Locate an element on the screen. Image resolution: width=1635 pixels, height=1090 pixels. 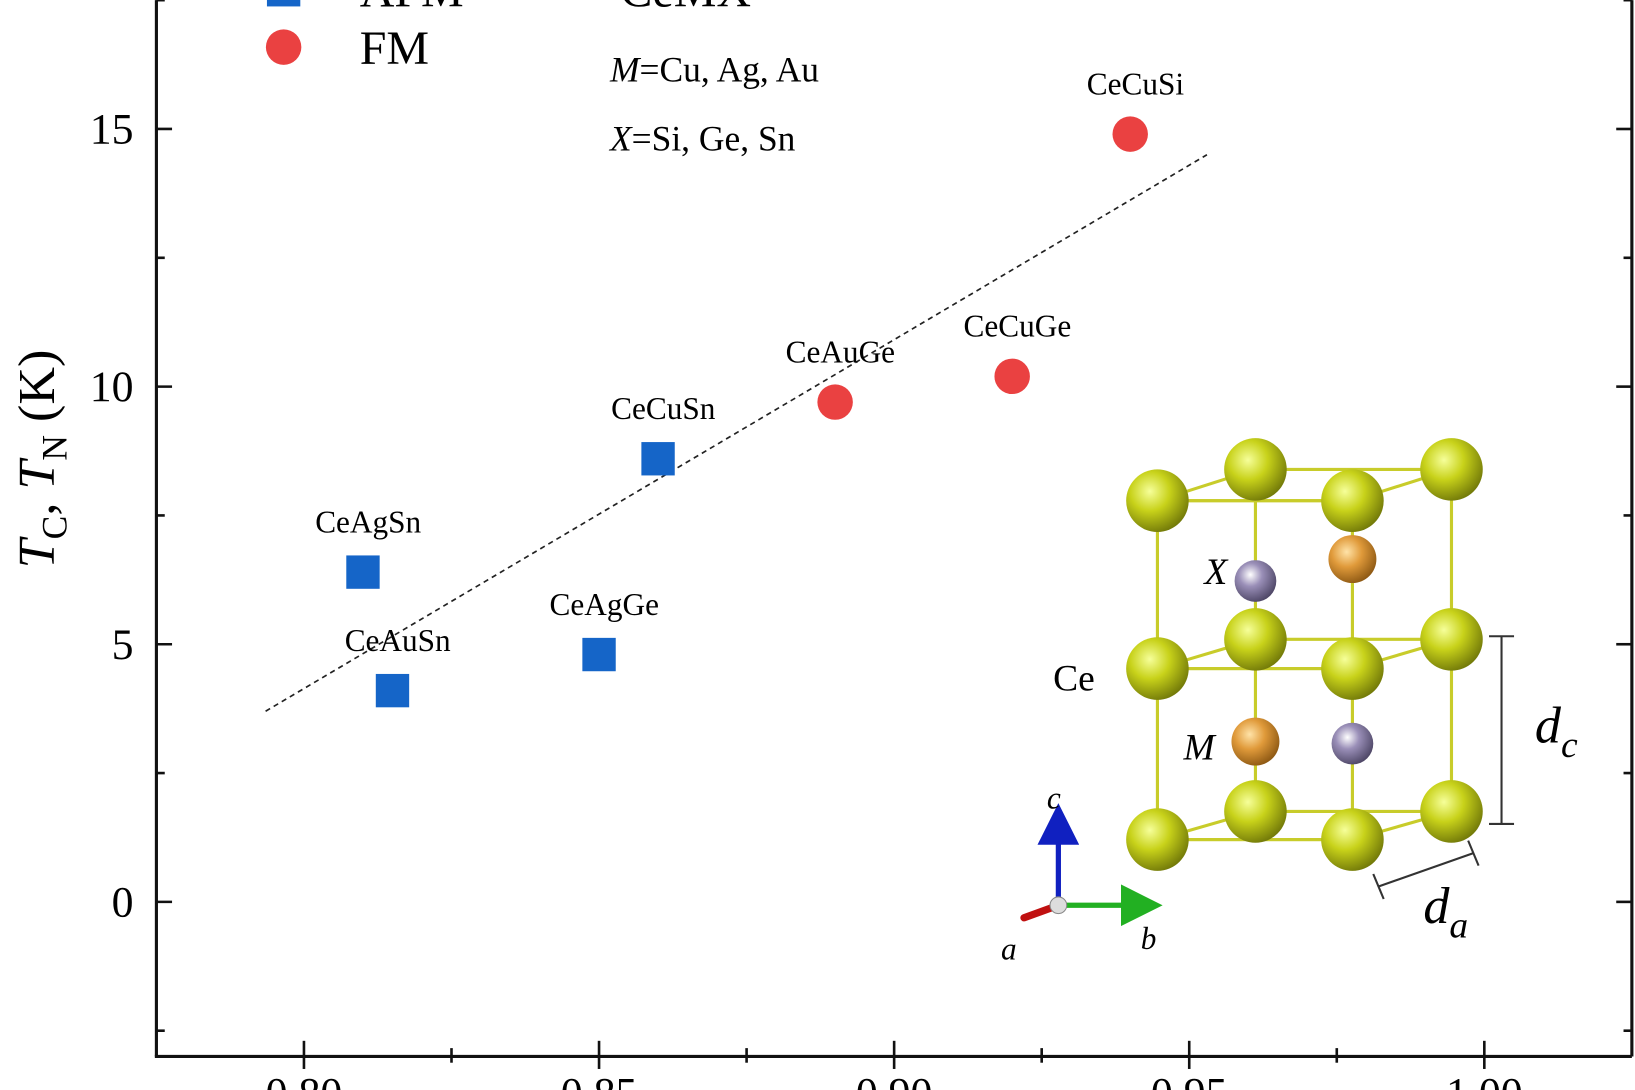
point-label: CeAgGe is located at coordinates (604, 604).